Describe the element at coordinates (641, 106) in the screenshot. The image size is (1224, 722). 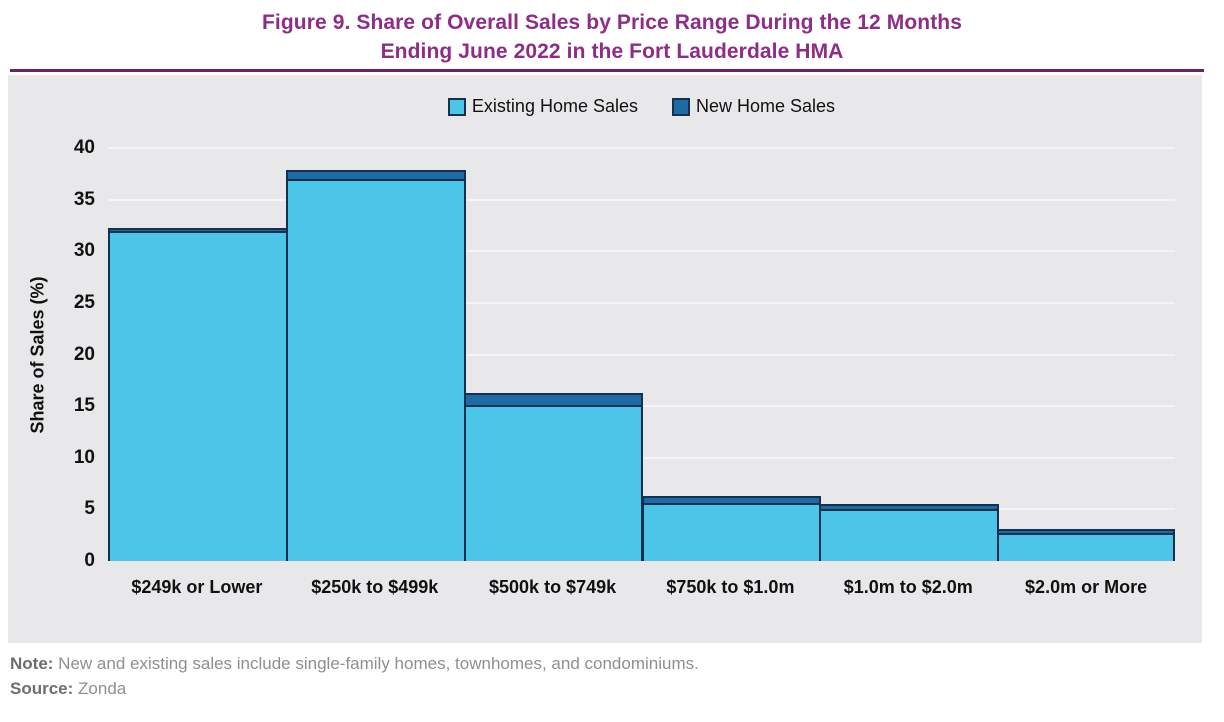
I see `chart-legend: Existing Home Sales New Home Sales` at that location.